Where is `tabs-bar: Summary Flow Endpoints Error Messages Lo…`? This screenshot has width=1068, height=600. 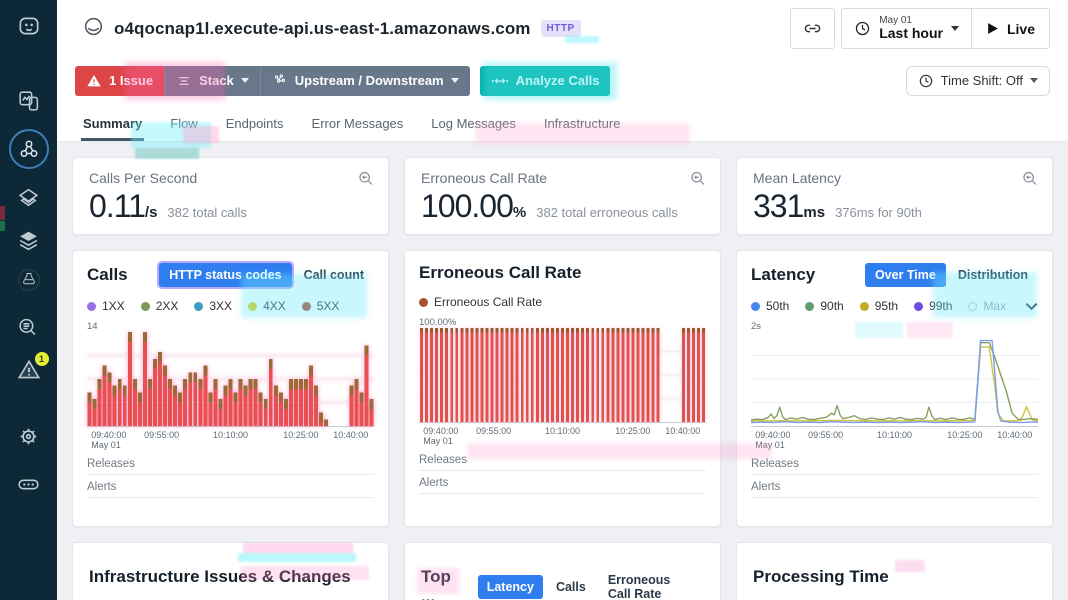 tabs-bar: Summary Flow Endpoints Error Messages Lo… is located at coordinates (562, 123).